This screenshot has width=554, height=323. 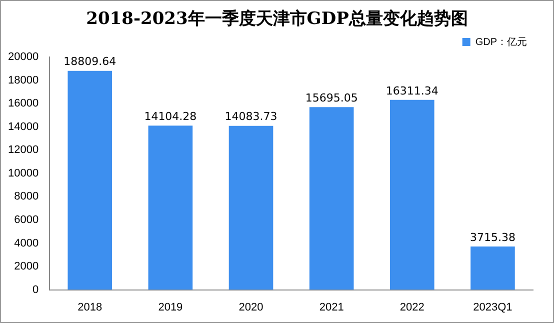 I want to click on data-label: 14104.28, so click(x=170, y=116).